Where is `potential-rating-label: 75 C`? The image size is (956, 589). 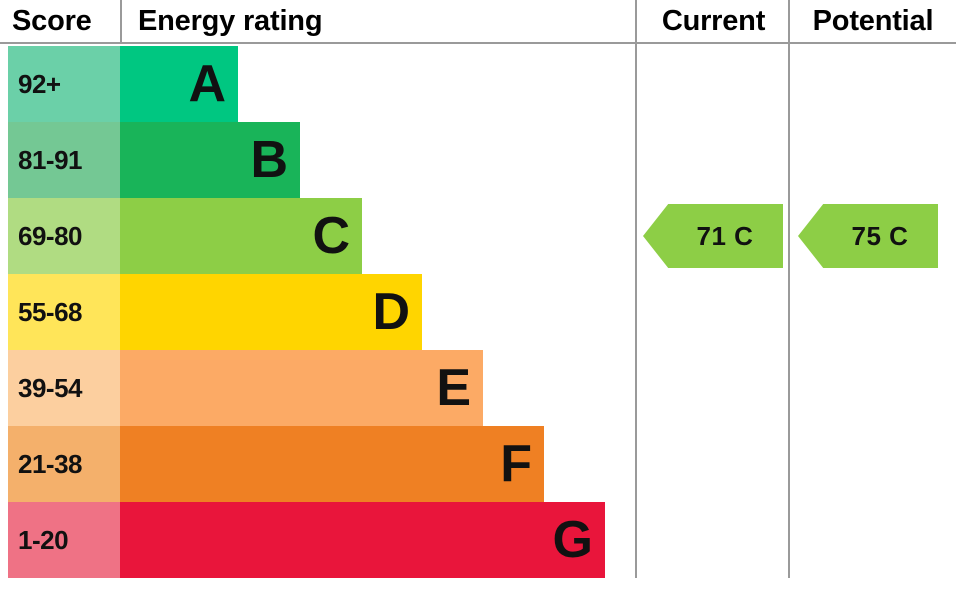
potential-rating-label: 75 C is located at coordinates (880, 235).